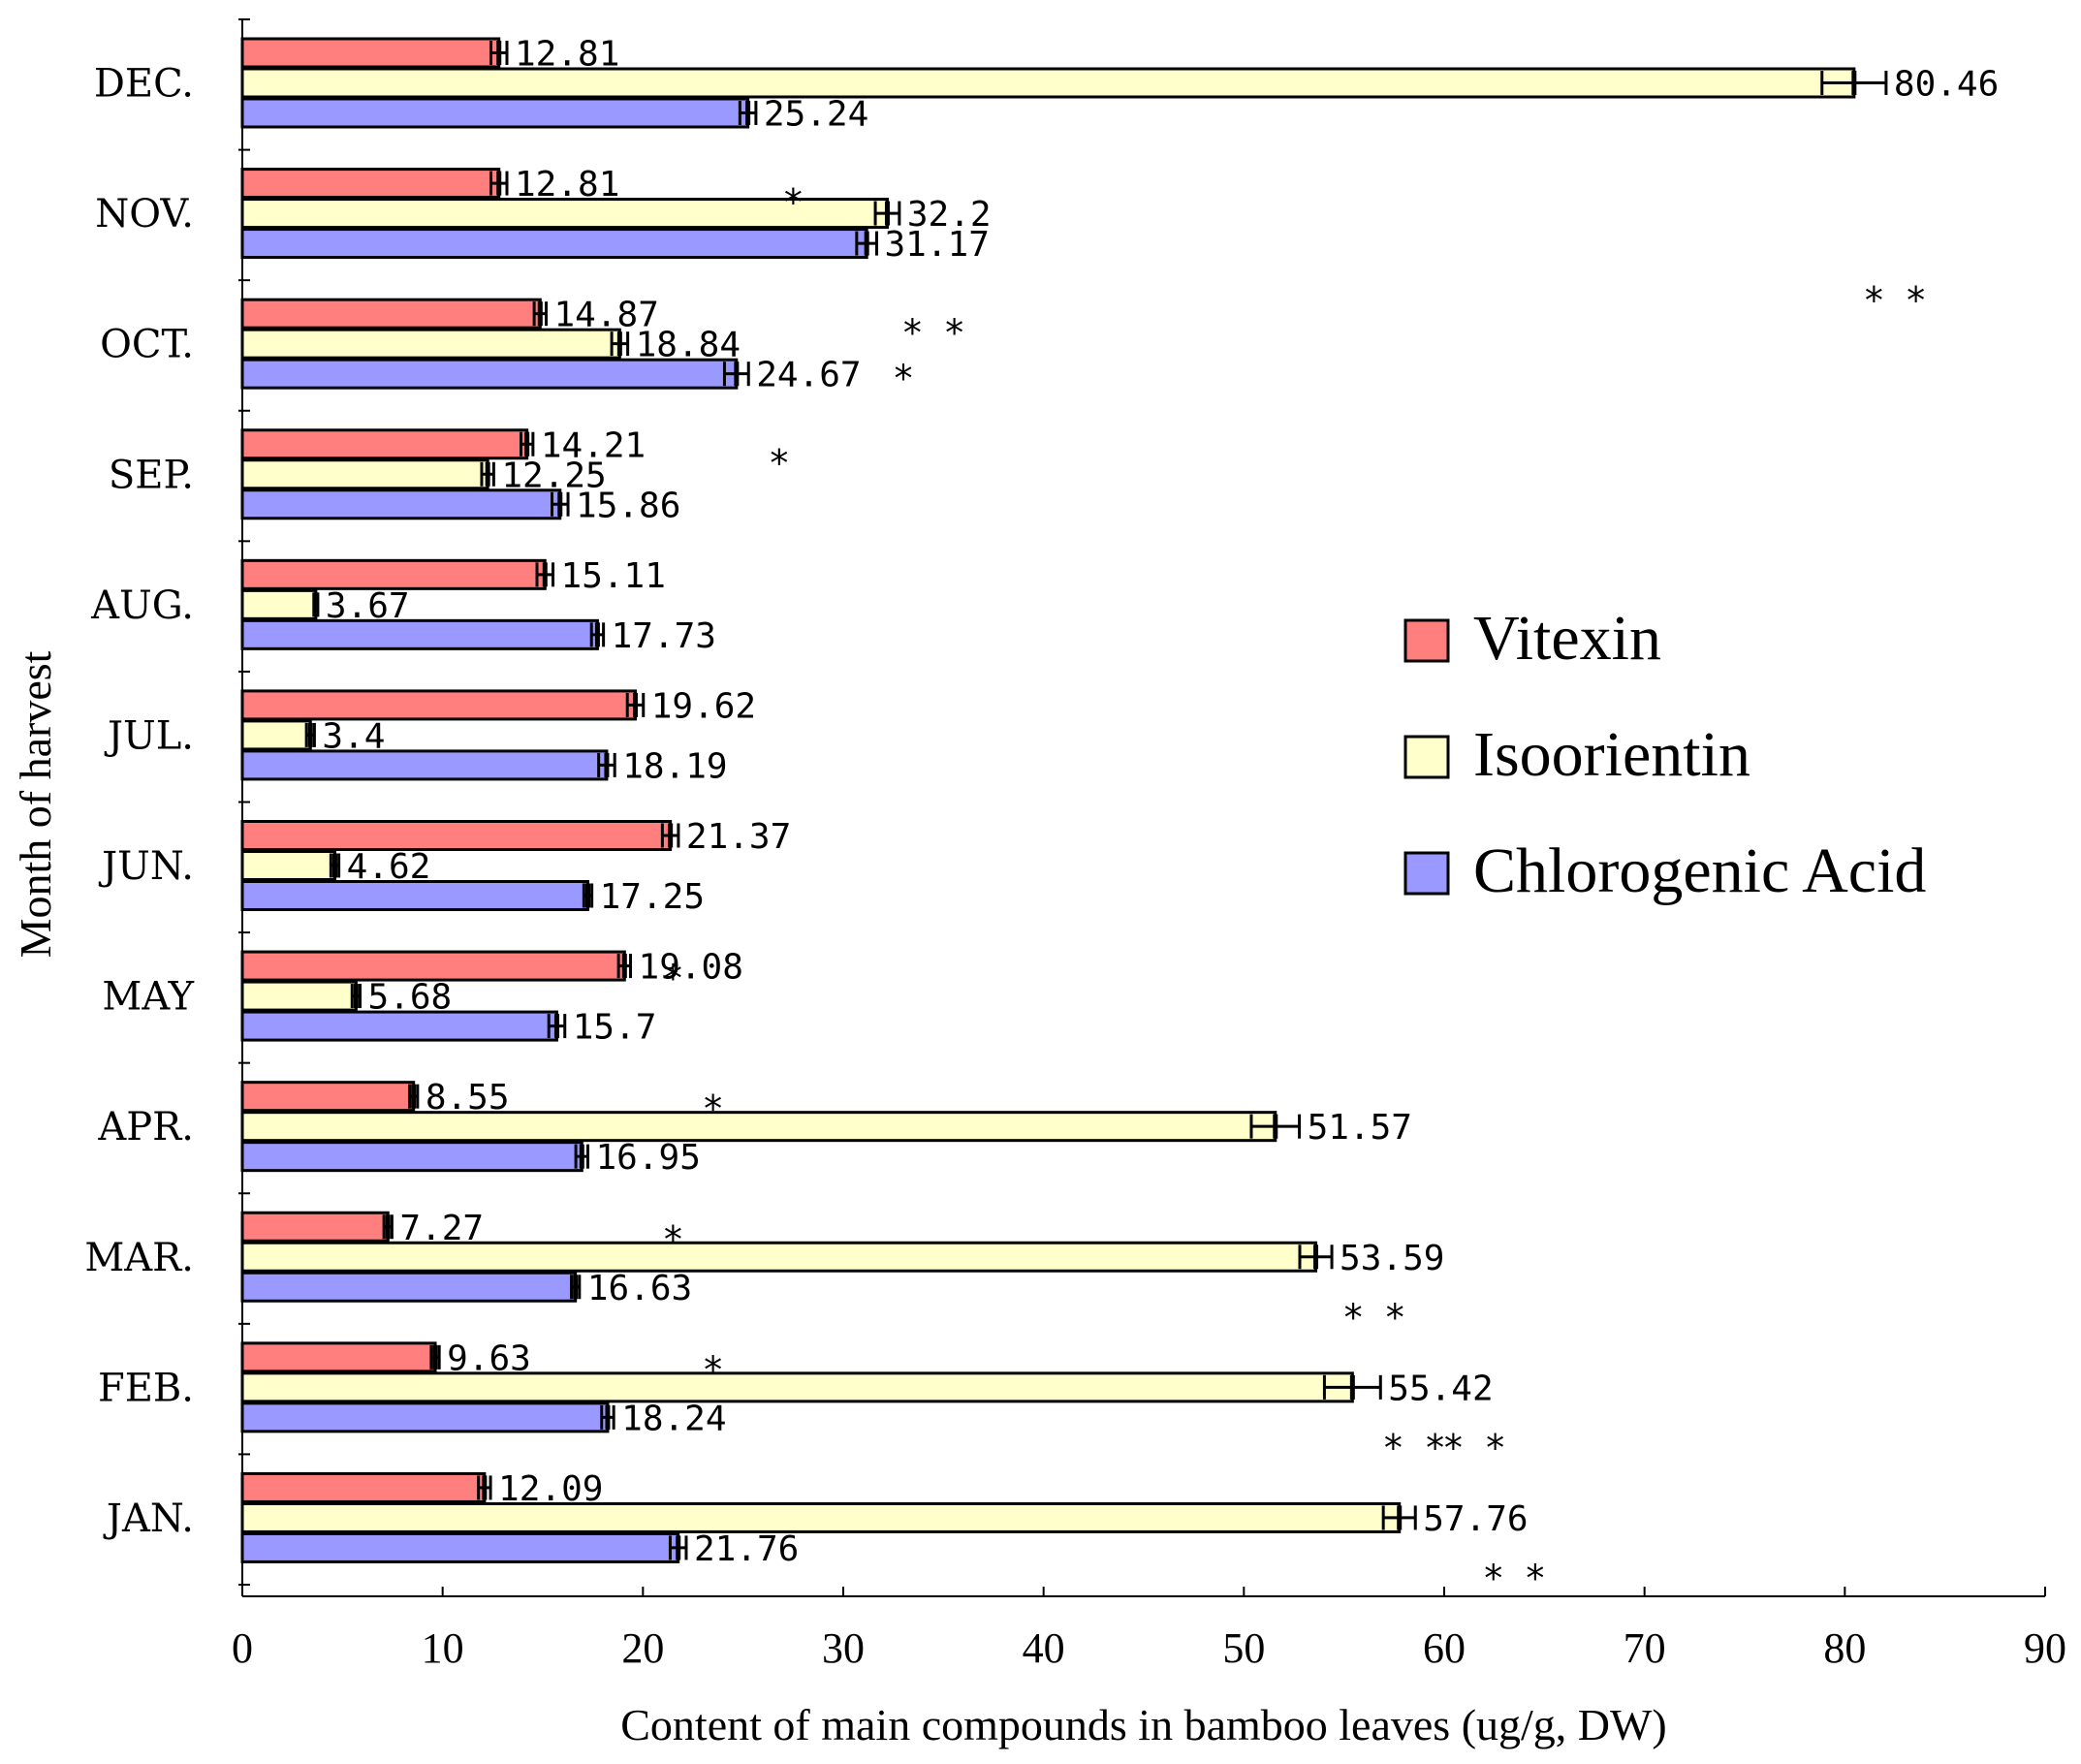 The height and width of the screenshot is (1764, 2081). I want to click on legend-swatch-chlorogenic-acid, so click(1426, 874).